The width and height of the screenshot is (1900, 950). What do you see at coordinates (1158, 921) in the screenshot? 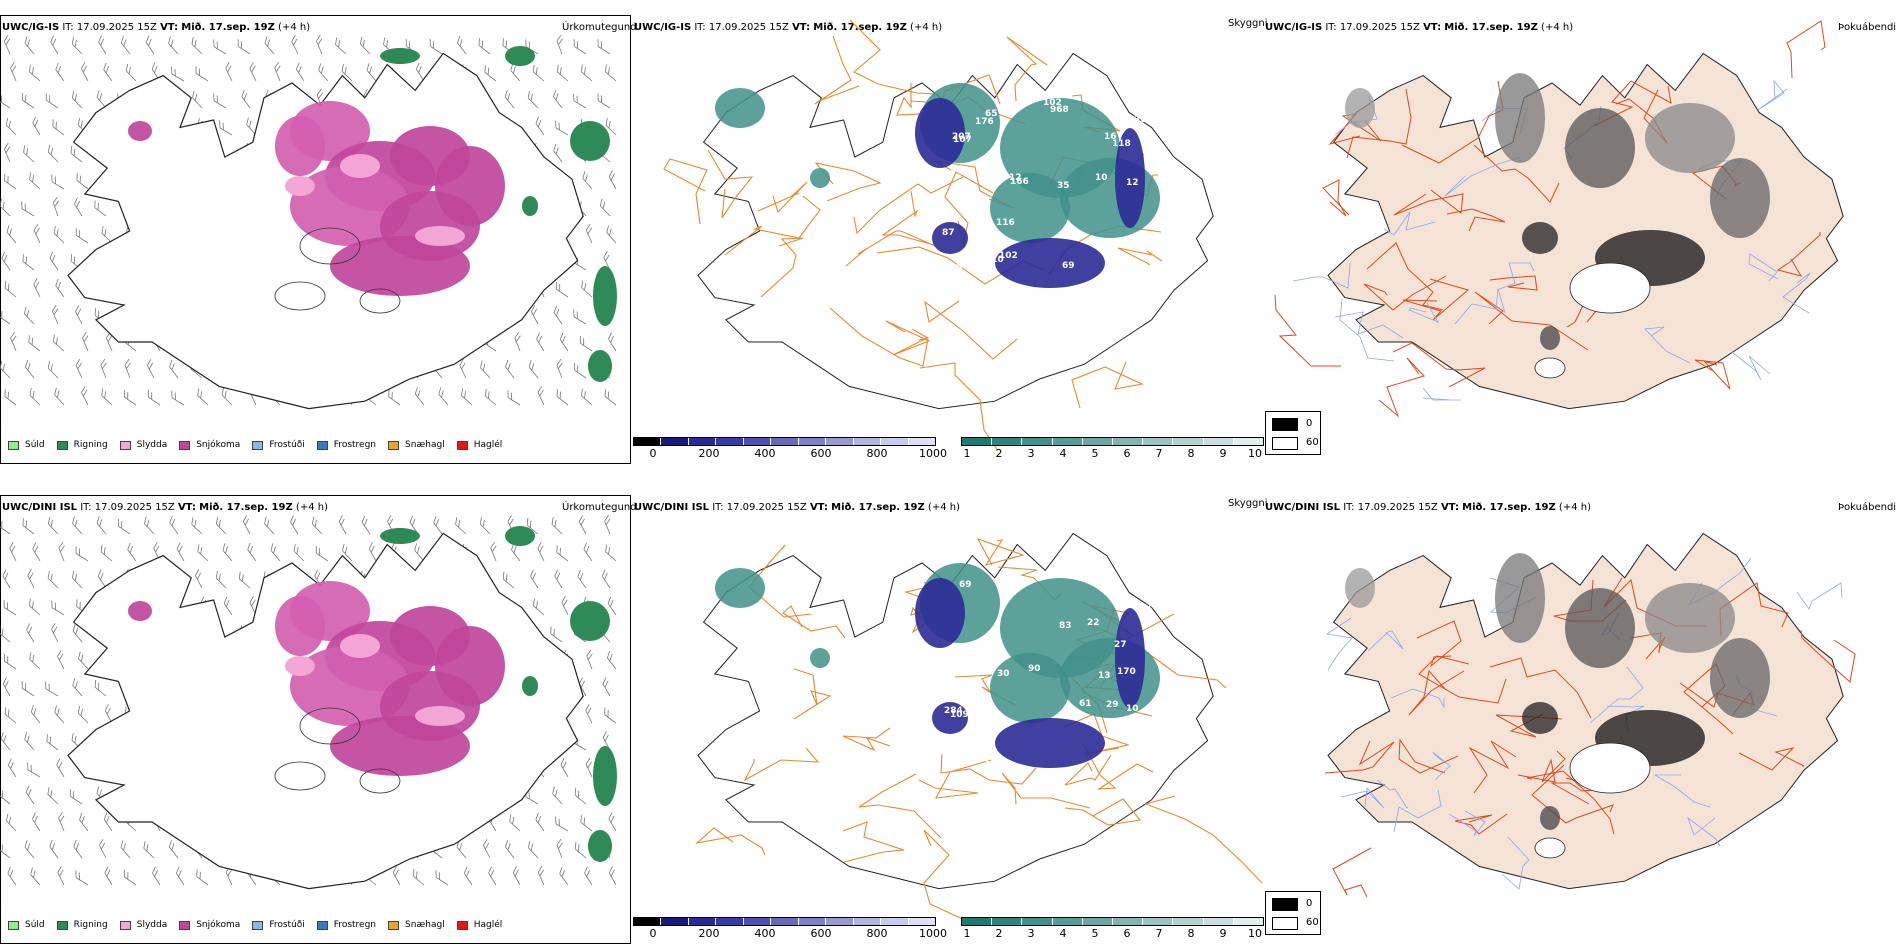
I see `visibility-color-step` at bounding box center [1158, 921].